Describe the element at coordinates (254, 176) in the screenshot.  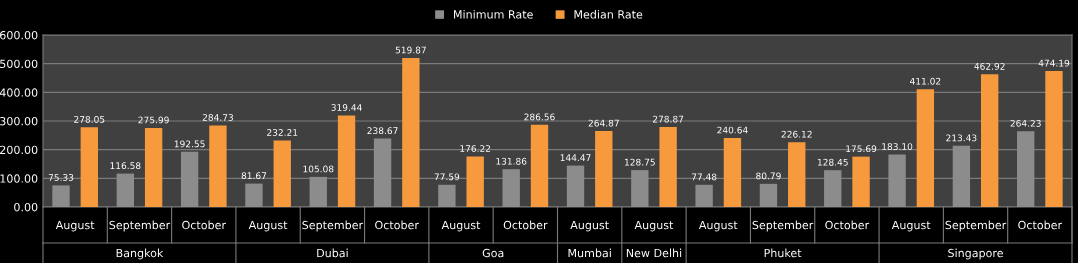
I see `data-label: 81.67` at that location.